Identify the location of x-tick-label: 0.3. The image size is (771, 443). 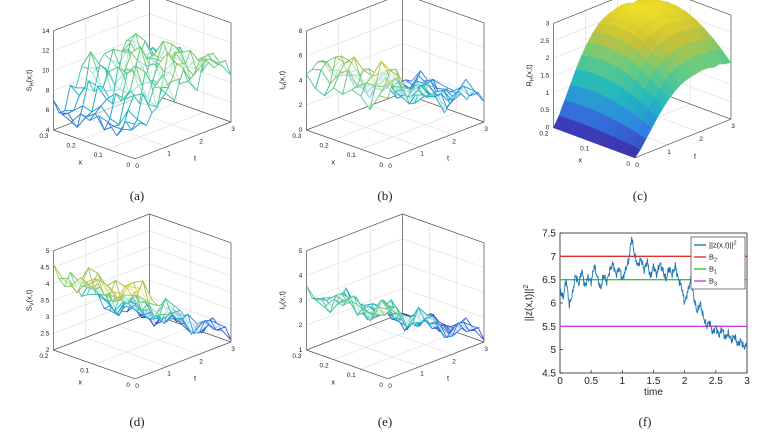
(43, 136).